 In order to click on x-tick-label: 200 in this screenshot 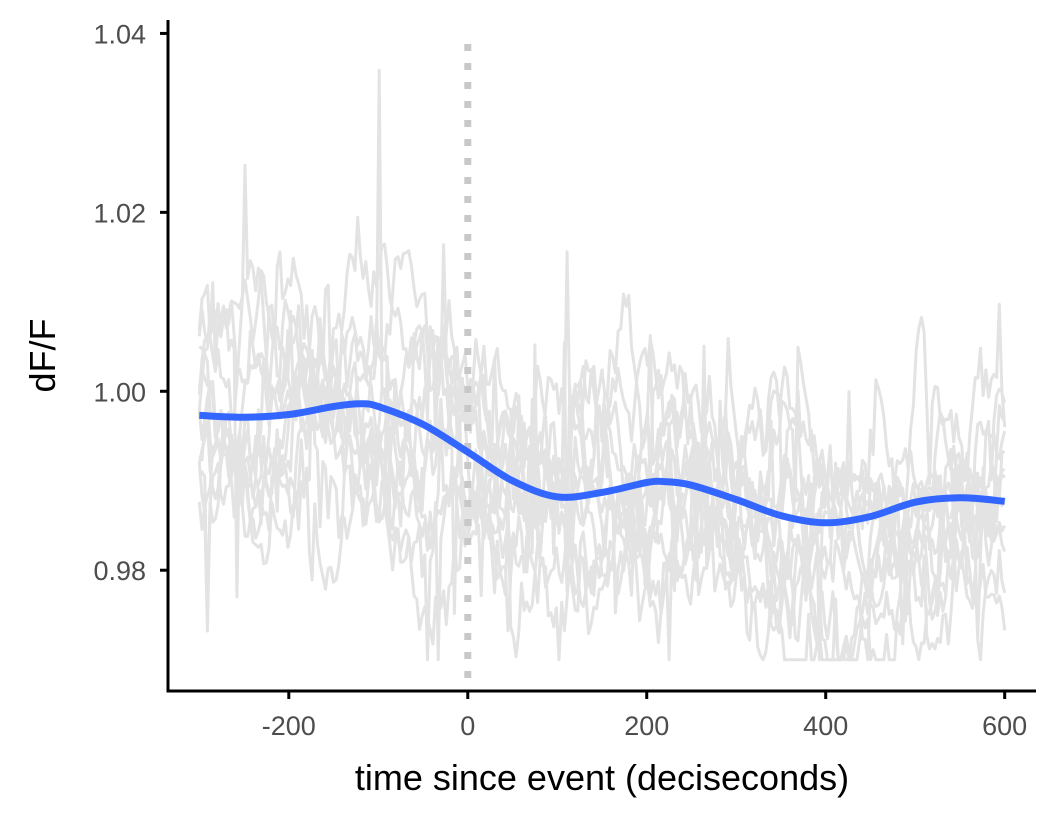, I will do `click(646, 726)`.